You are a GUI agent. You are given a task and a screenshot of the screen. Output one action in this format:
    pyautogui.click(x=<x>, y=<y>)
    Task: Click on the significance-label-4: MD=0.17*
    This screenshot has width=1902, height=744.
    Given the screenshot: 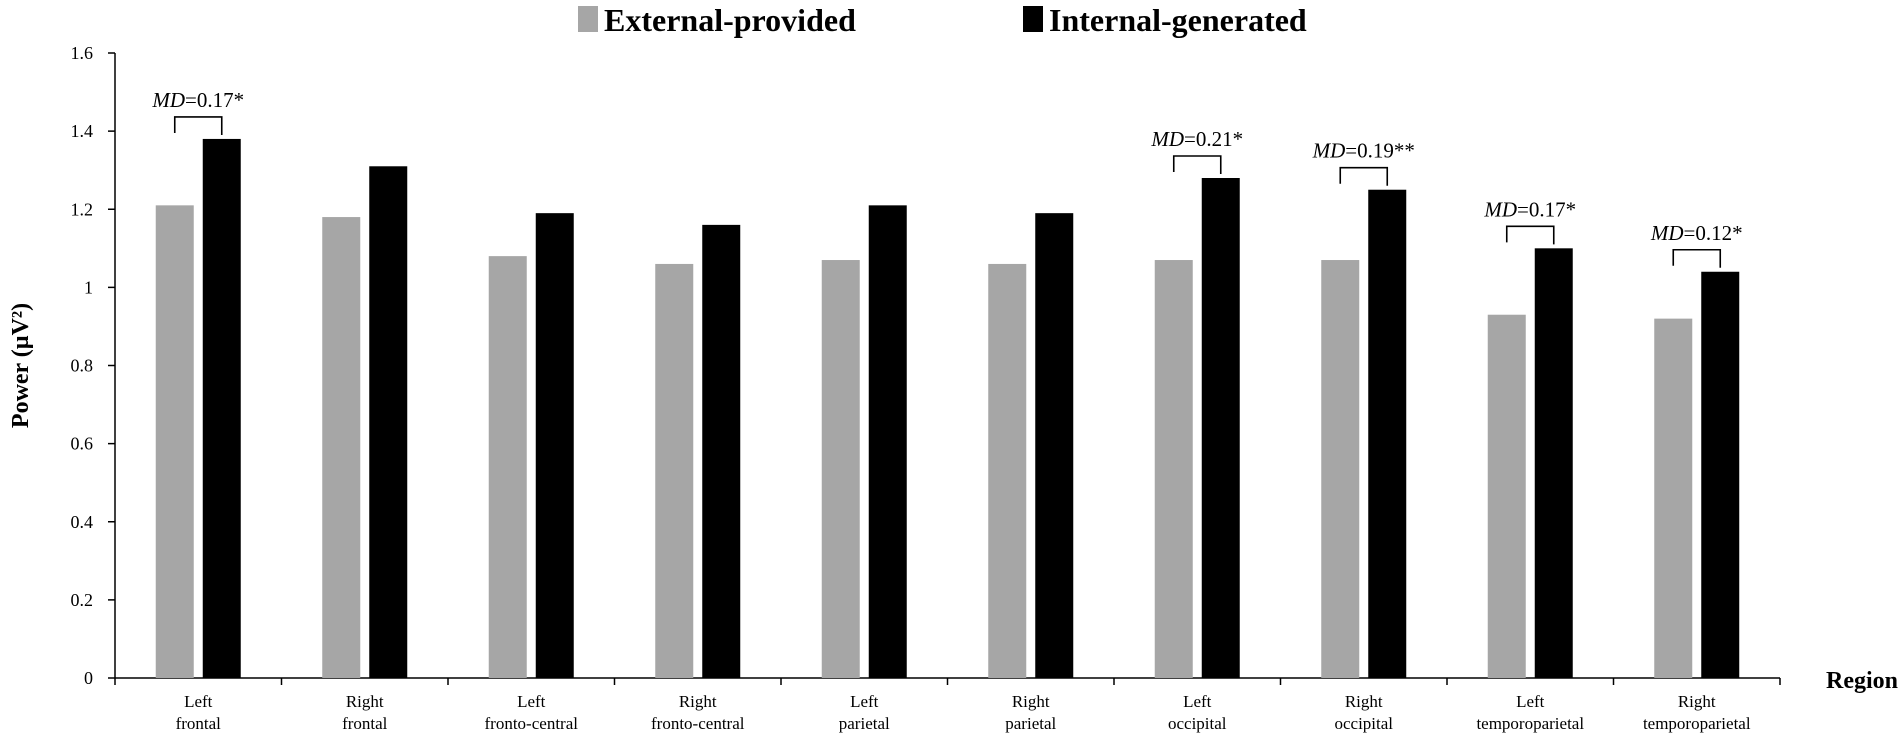 What is the action you would take?
    pyautogui.click(x=1529, y=209)
    